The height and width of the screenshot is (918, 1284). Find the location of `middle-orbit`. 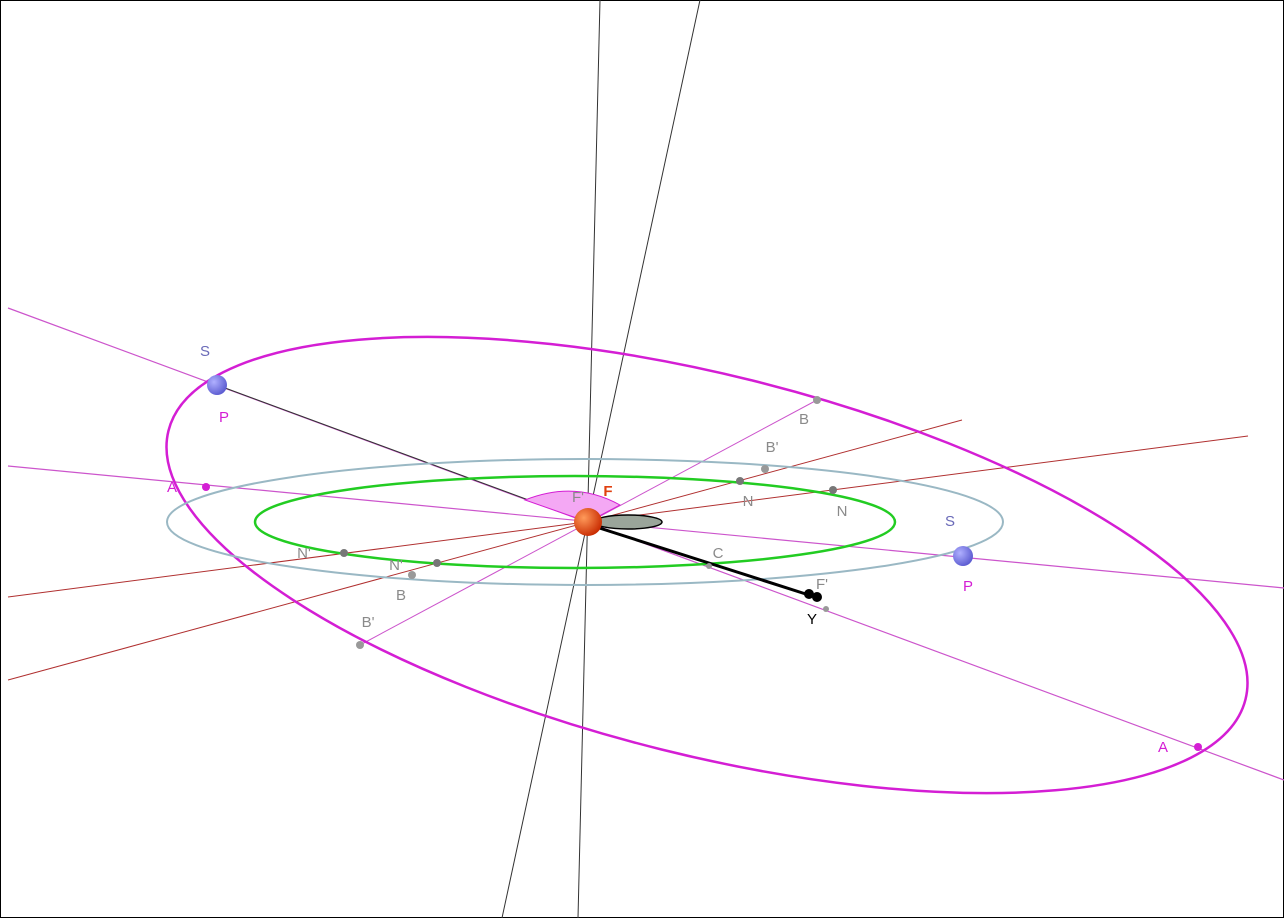

middle-orbit is located at coordinates (585, 522).